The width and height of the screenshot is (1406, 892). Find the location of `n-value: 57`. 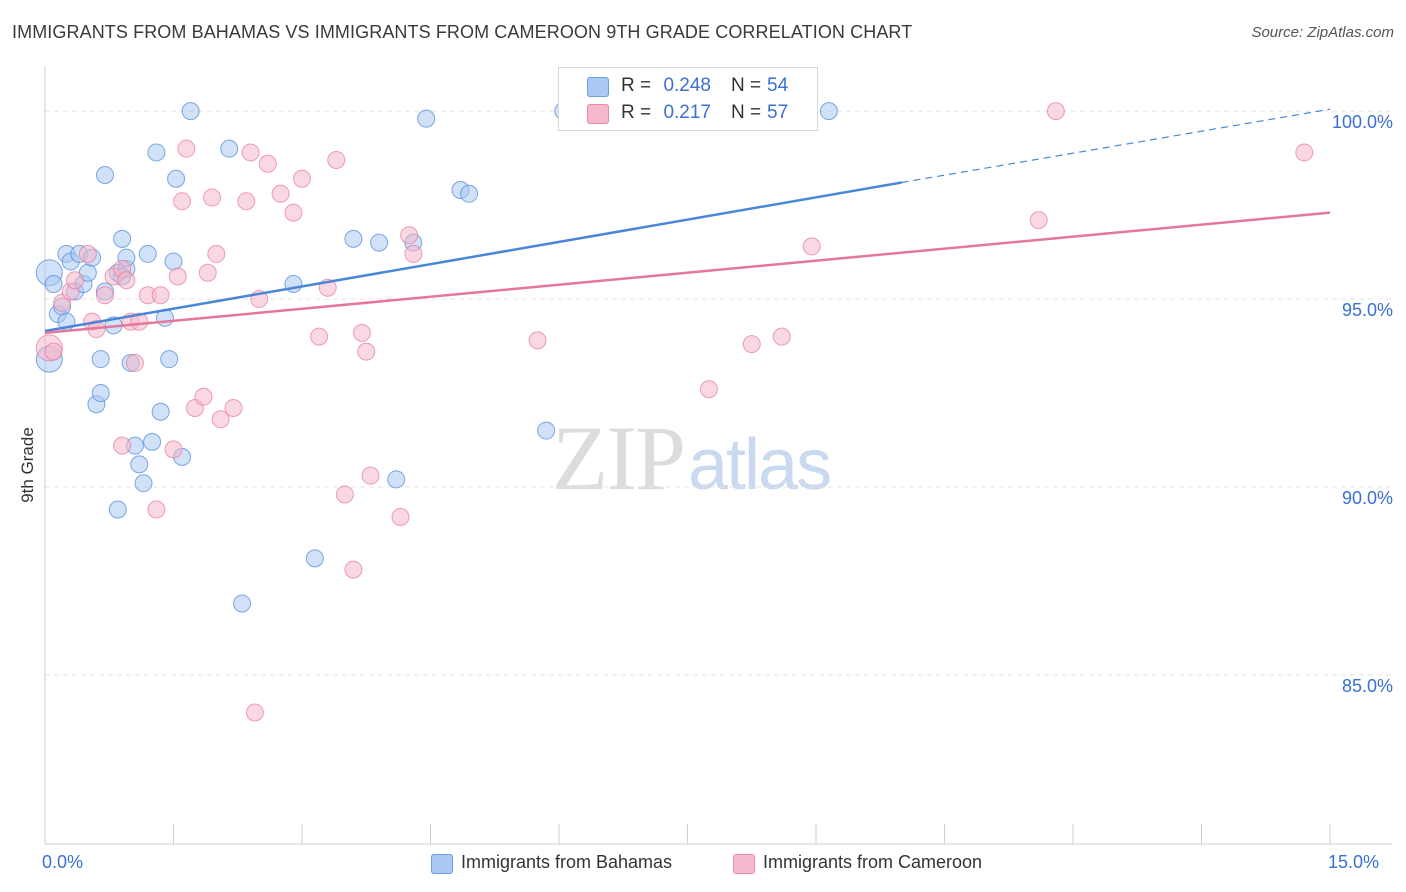

n-value: 57 is located at coordinates (778, 112).